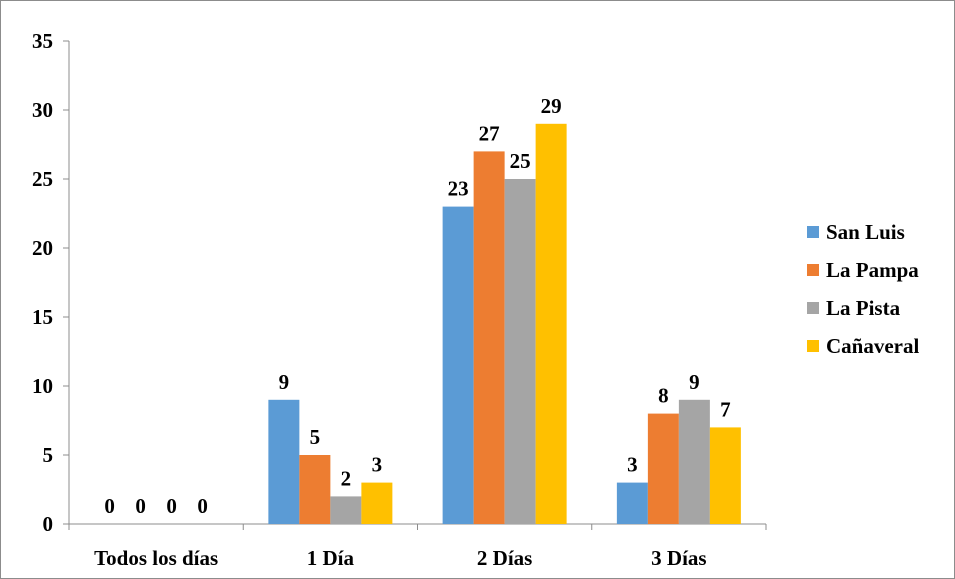 The width and height of the screenshot is (955, 579). I want to click on y-axis: 0 5 10 15 20 25 30 35, so click(51, 282).